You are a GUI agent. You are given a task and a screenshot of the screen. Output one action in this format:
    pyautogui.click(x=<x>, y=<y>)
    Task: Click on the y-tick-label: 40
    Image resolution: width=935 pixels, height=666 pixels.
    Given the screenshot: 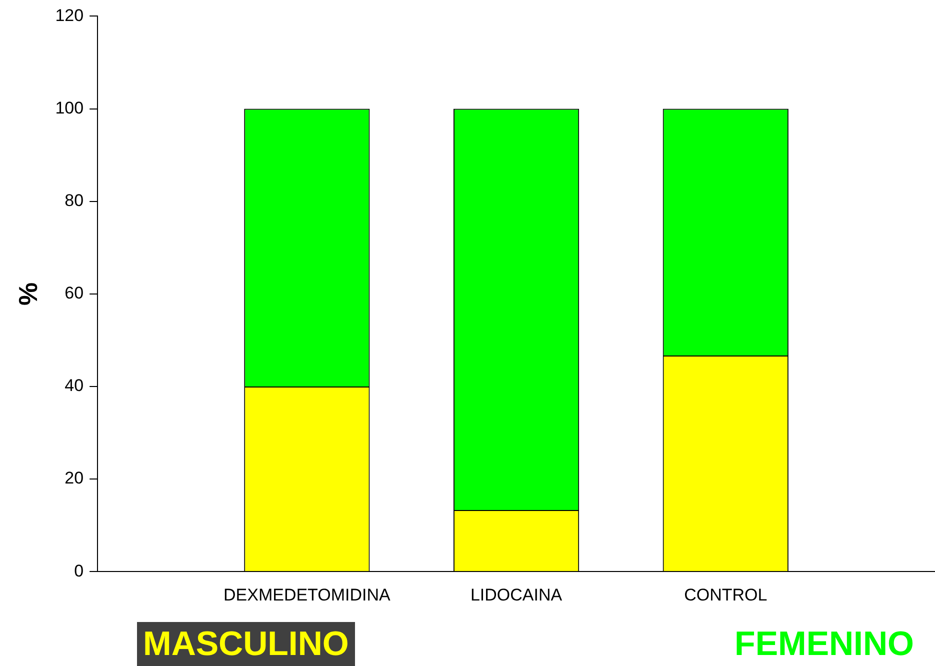 What is the action you would take?
    pyautogui.click(x=74, y=386)
    